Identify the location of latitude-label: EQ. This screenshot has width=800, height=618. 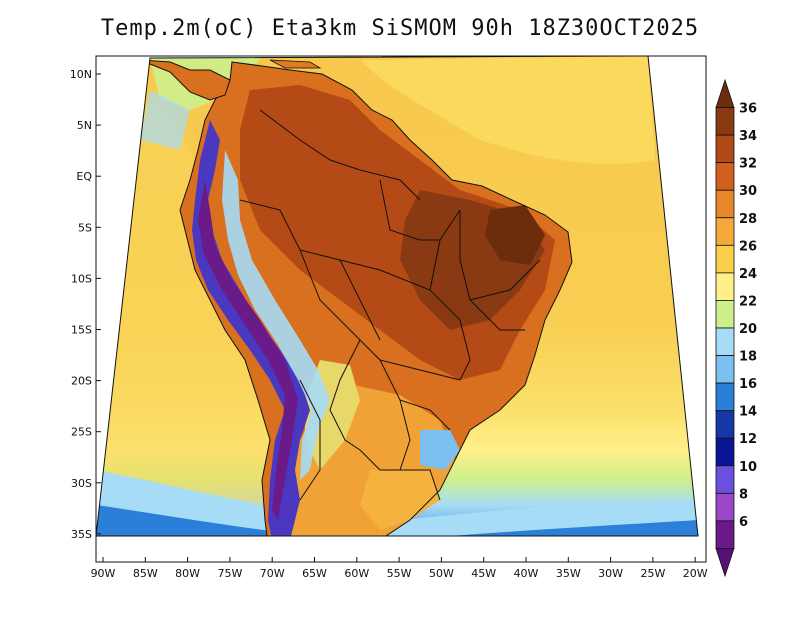
(84, 176).